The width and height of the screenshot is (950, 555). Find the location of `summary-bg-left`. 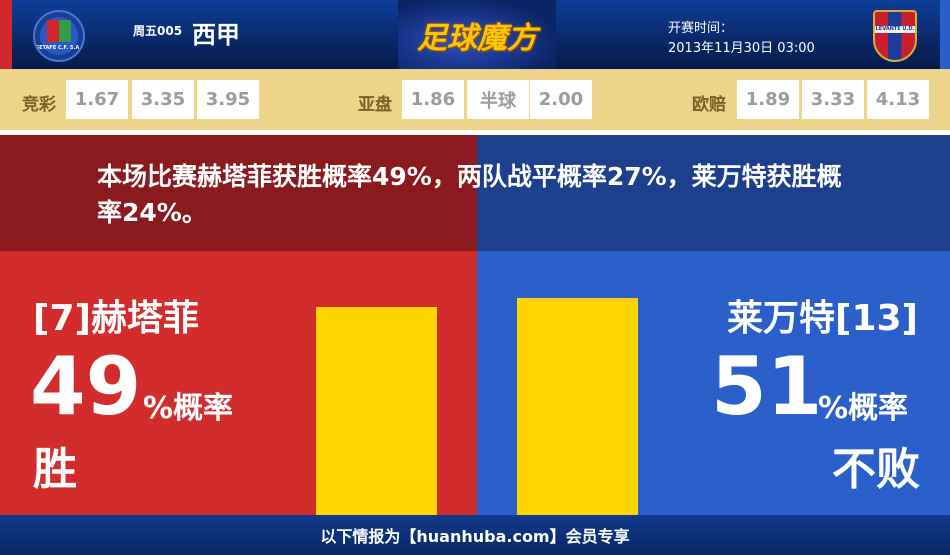

summary-bg-left is located at coordinates (238, 193).